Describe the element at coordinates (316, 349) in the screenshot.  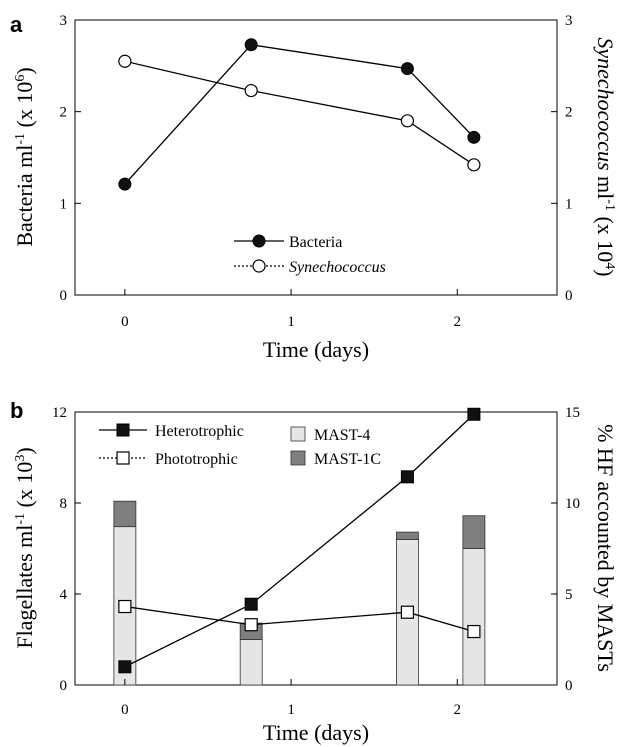
I see `plot-a-x-label: Time (days)` at that location.